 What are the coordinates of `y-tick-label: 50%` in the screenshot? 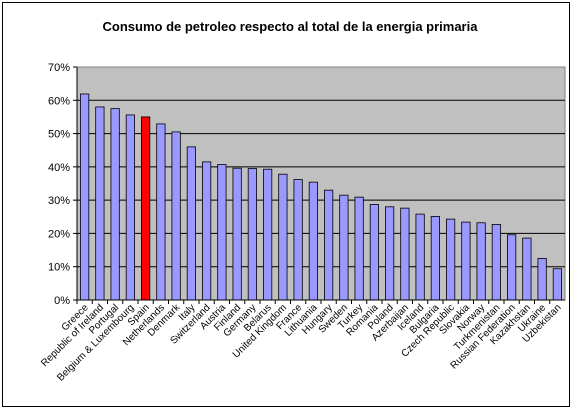 It's located at (59, 135).